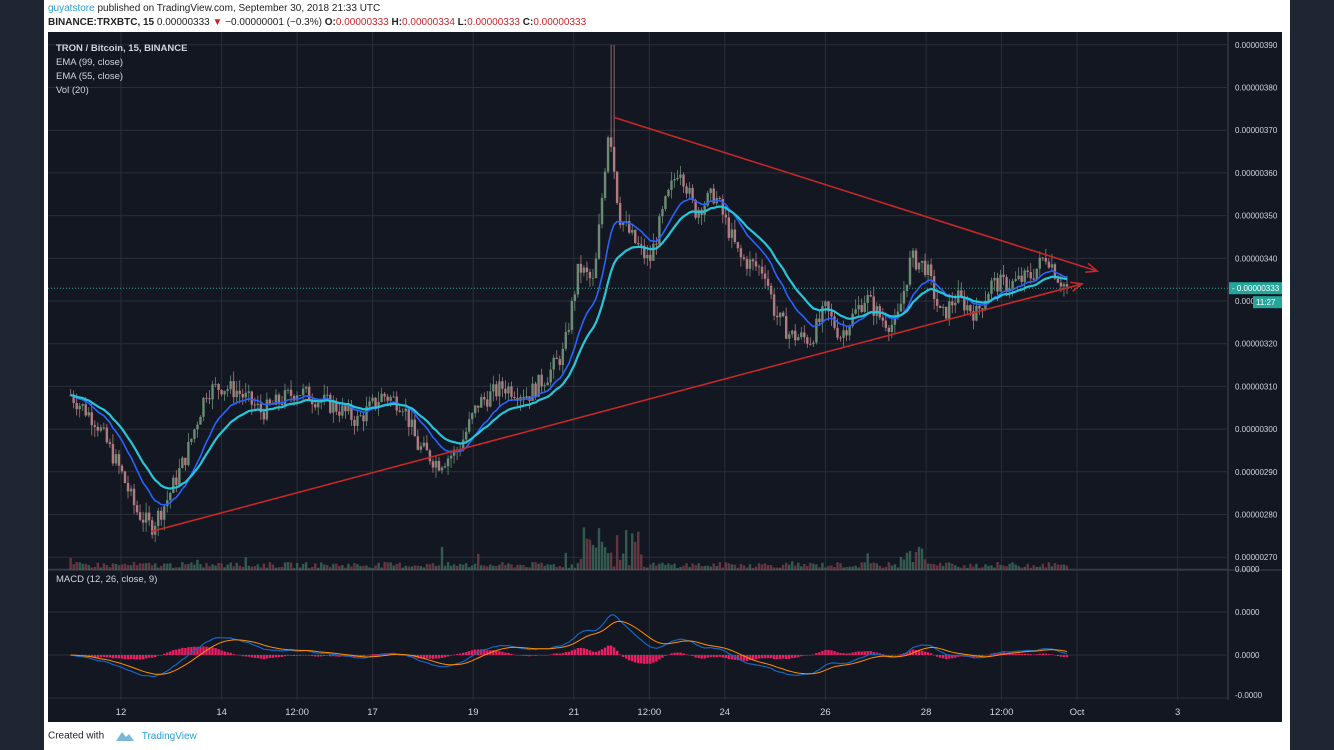 This screenshot has height=750, width=1334. Describe the element at coordinates (649, 712) in the screenshot. I see `x-tick-label: 12:00` at that location.